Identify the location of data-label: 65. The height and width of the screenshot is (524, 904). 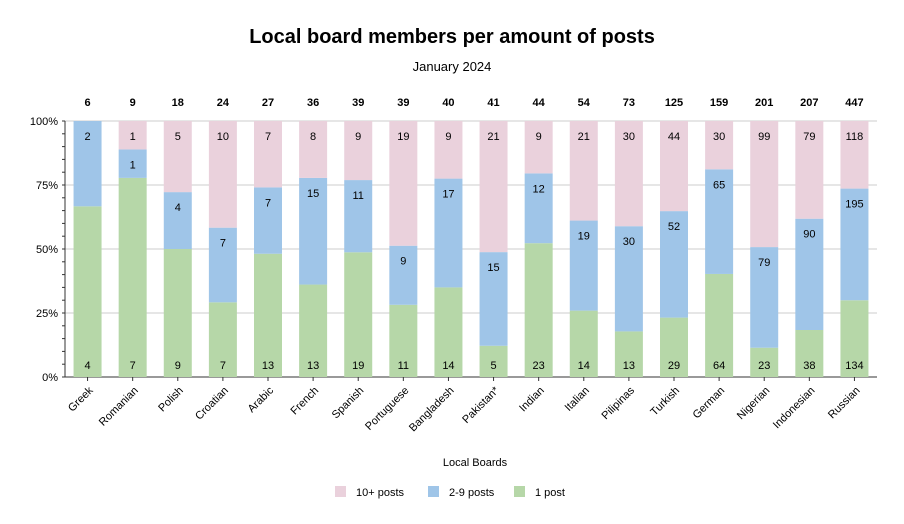
(719, 185).